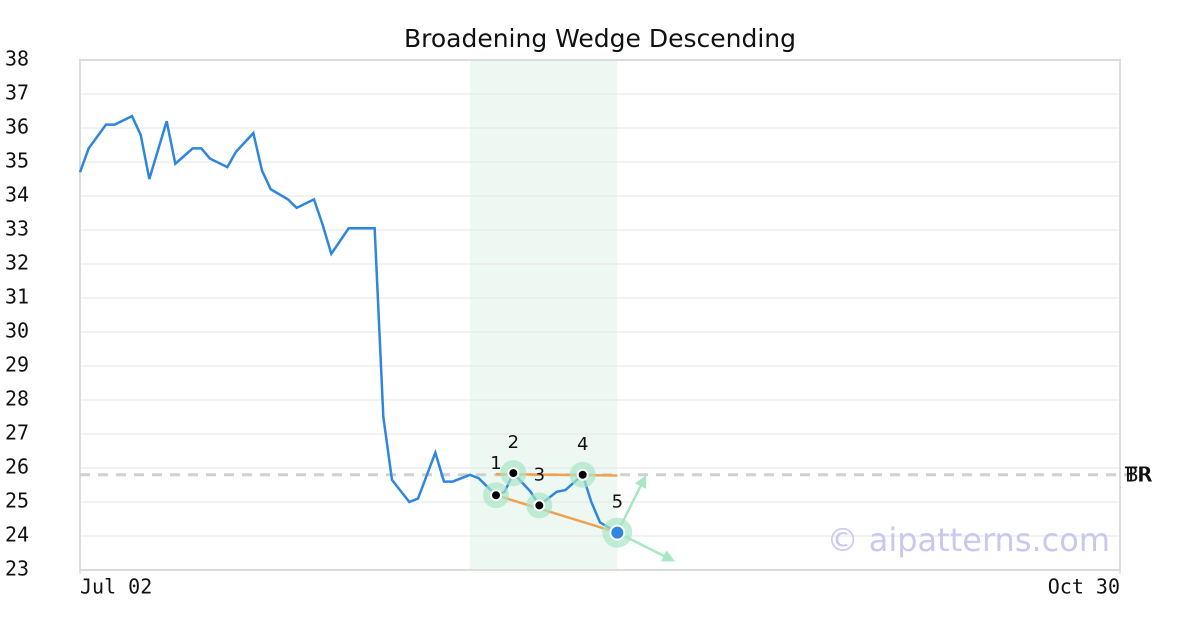 Image resolution: width=1200 pixels, height=630 pixels. What do you see at coordinates (17, 535) in the screenshot?
I see `y-tick-label: 24` at bounding box center [17, 535].